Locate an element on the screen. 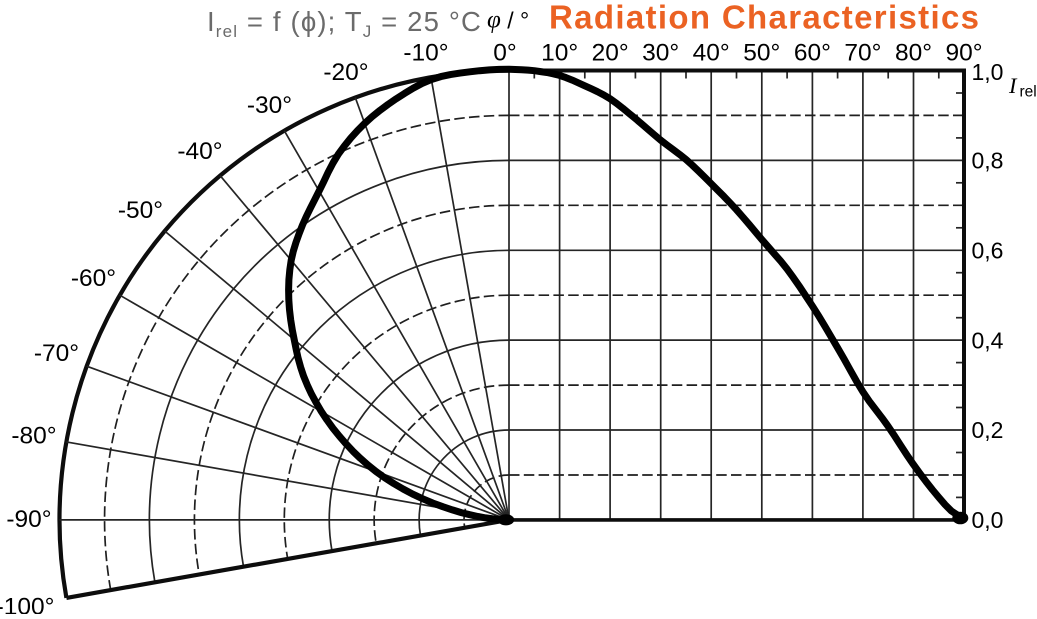 The image size is (1037, 619). svg-text: -50° is located at coordinates (140, 210).